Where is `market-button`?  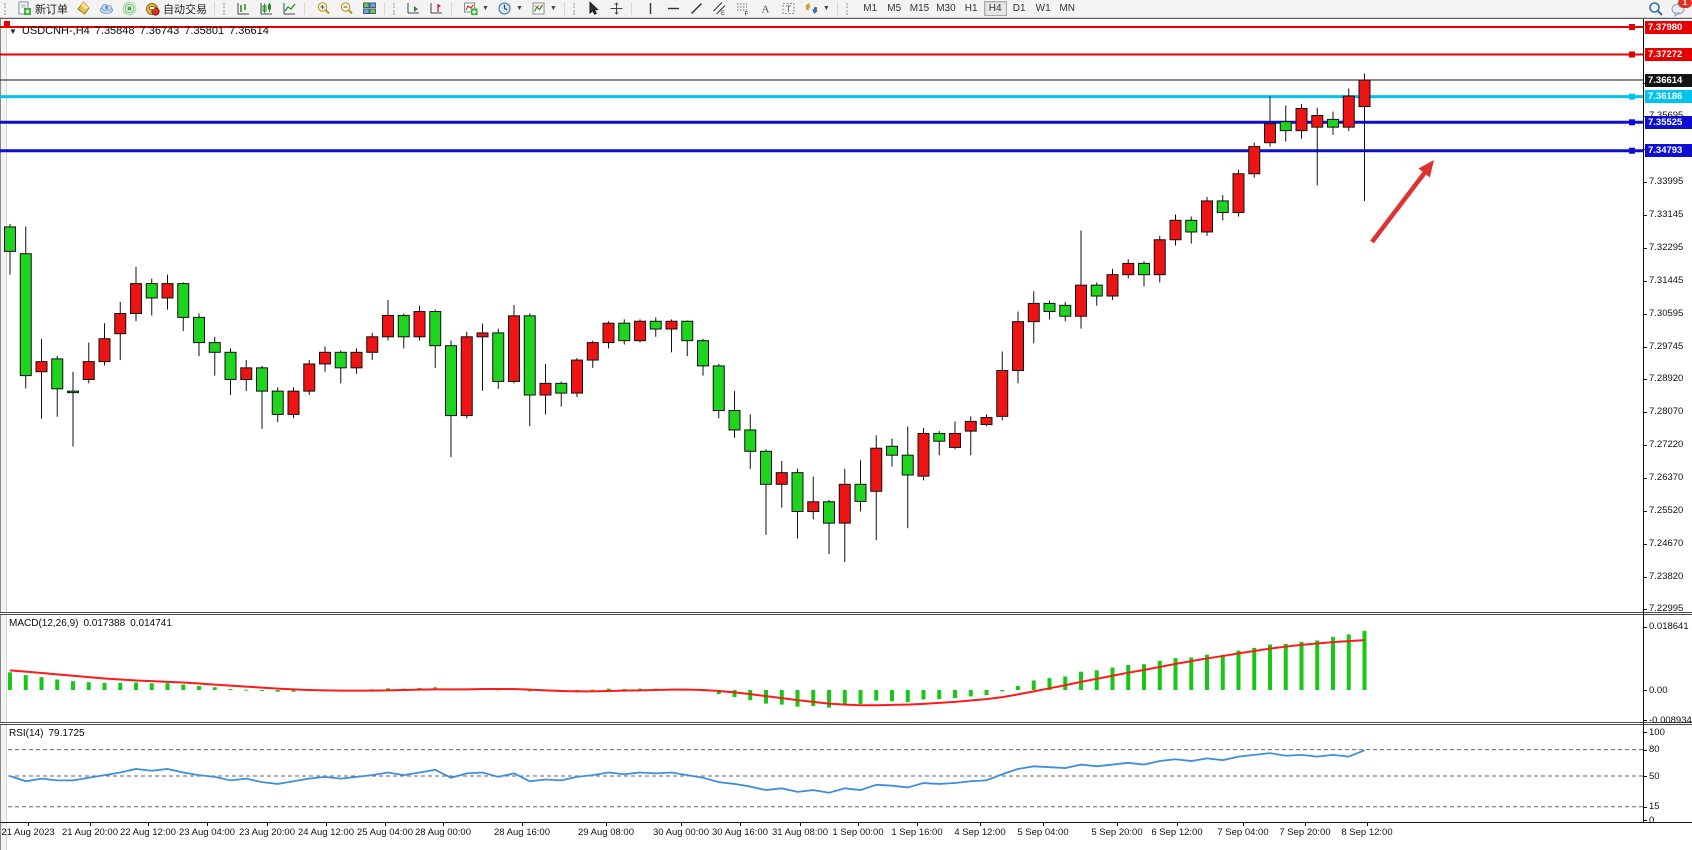 market-button is located at coordinates (83, 9).